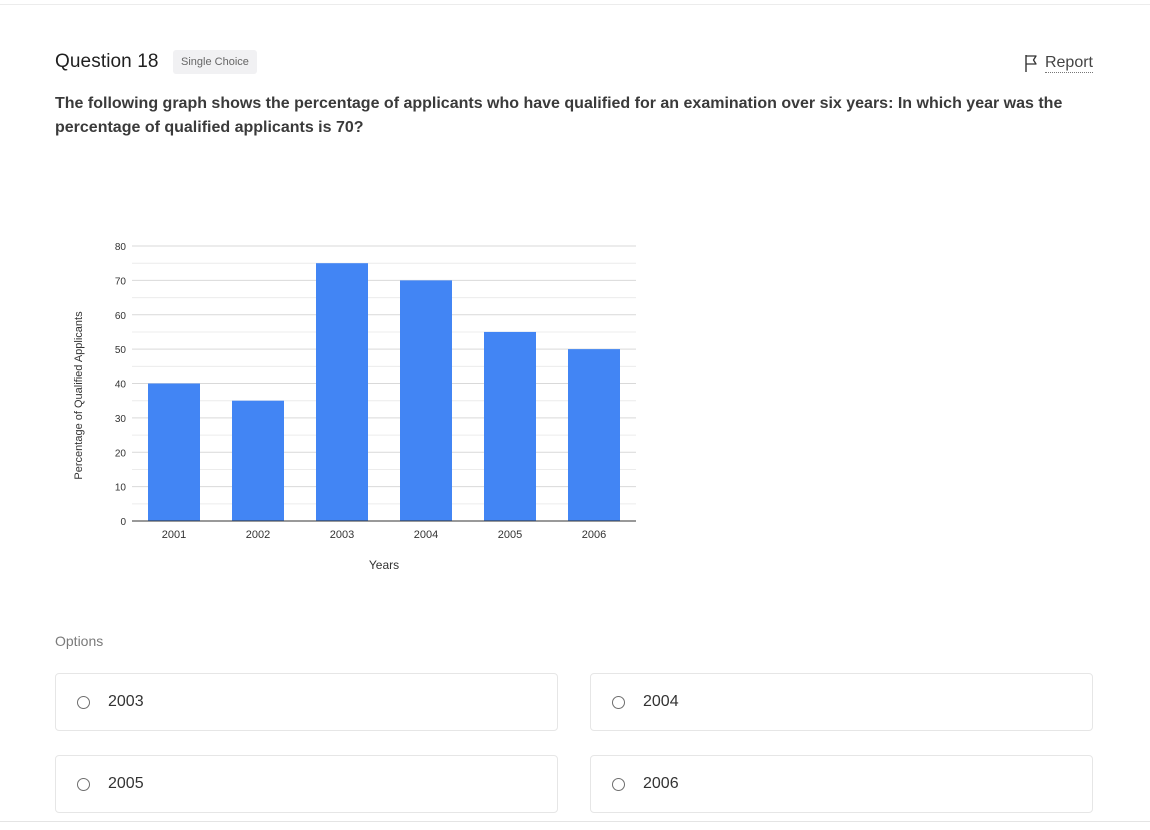 This screenshot has height=830, width=1150. I want to click on y-tick-label: 30, so click(121, 419).